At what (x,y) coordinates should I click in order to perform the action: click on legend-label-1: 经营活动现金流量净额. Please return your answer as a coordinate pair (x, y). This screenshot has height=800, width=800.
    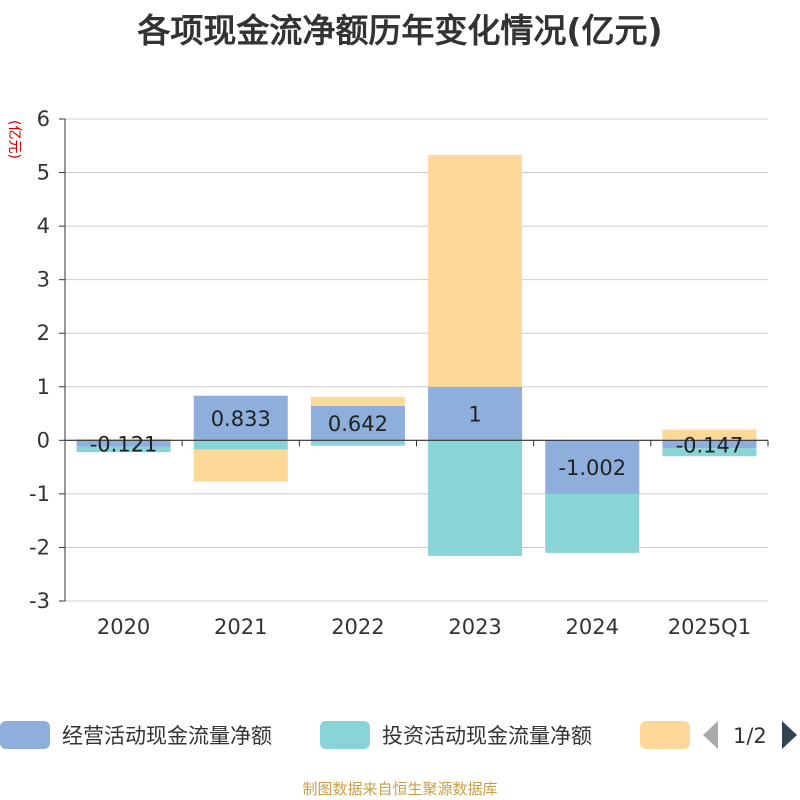
    Looking at the image, I should click on (167, 736).